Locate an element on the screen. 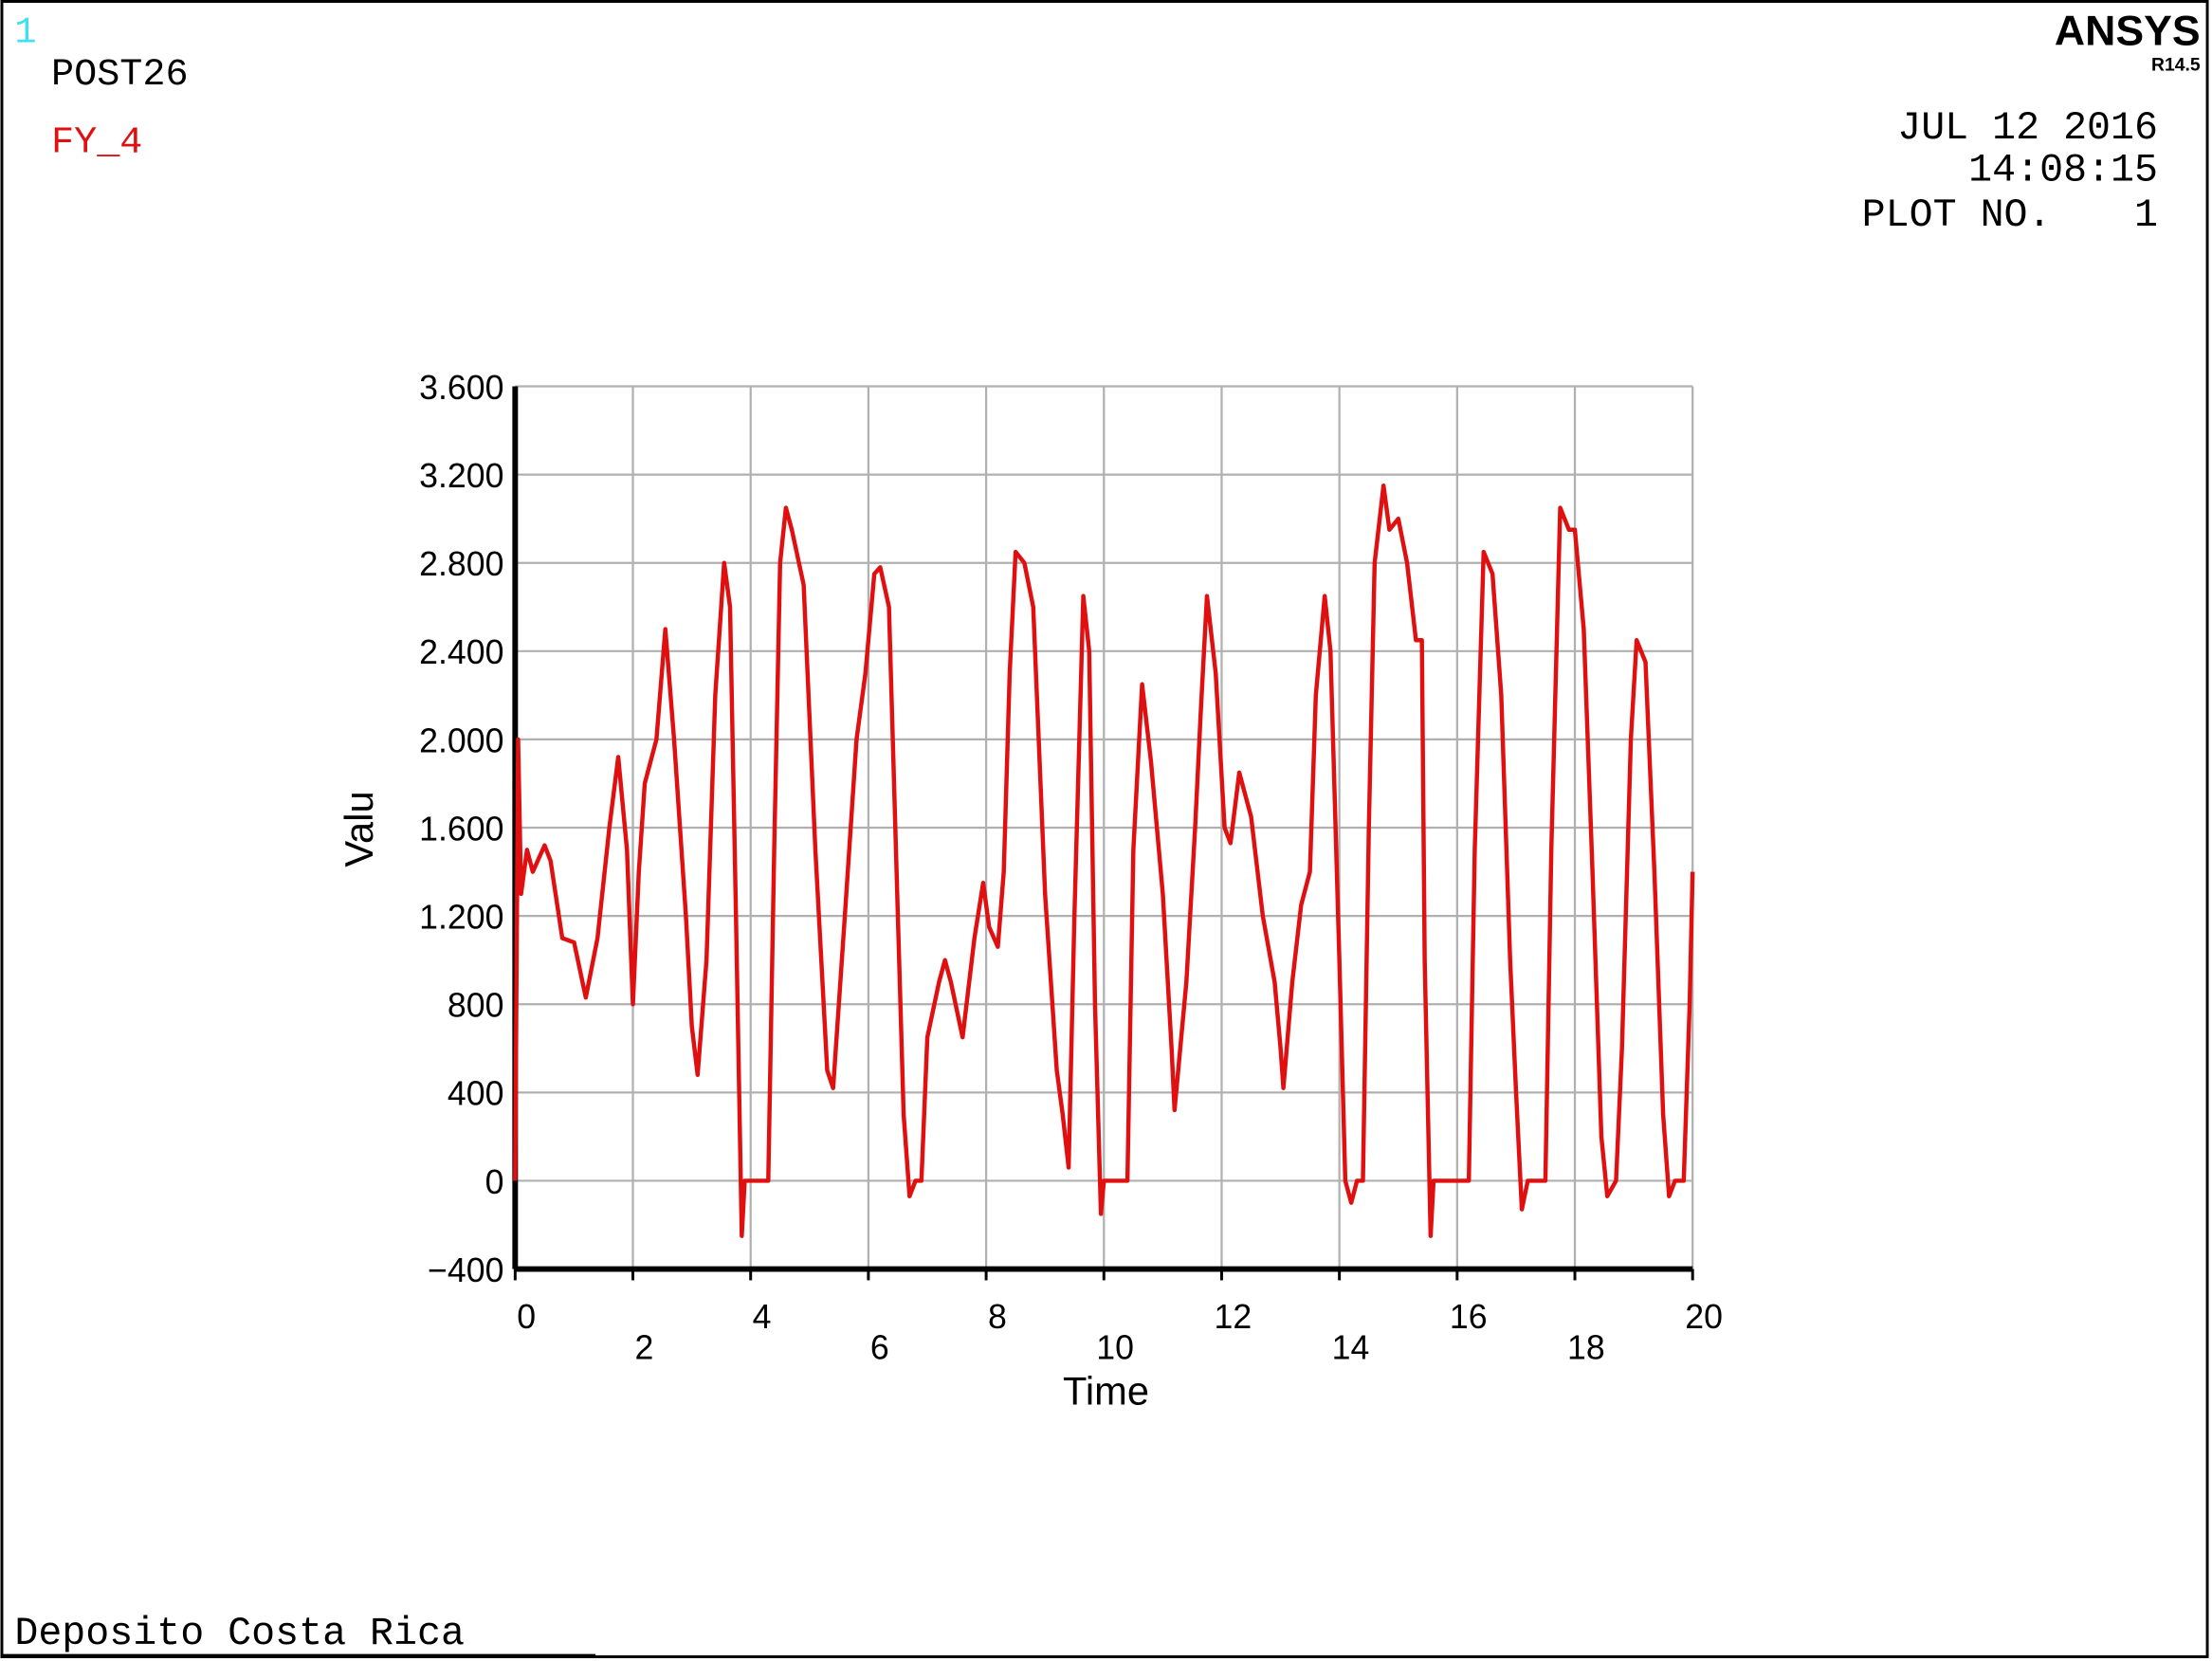 Image resolution: width=2212 pixels, height=1661 pixels. x-tick-label: 14 is located at coordinates (1351, 1348).